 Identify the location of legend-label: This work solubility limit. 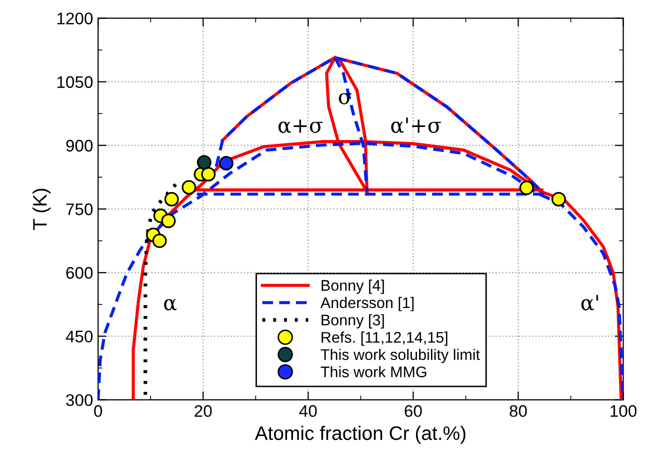
(400, 356).